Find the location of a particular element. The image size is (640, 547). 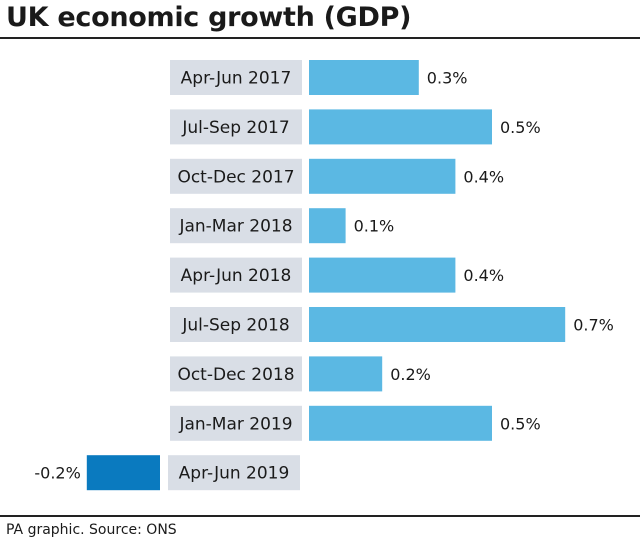

category-label: Jan-Mar 2018 is located at coordinates (235, 227).